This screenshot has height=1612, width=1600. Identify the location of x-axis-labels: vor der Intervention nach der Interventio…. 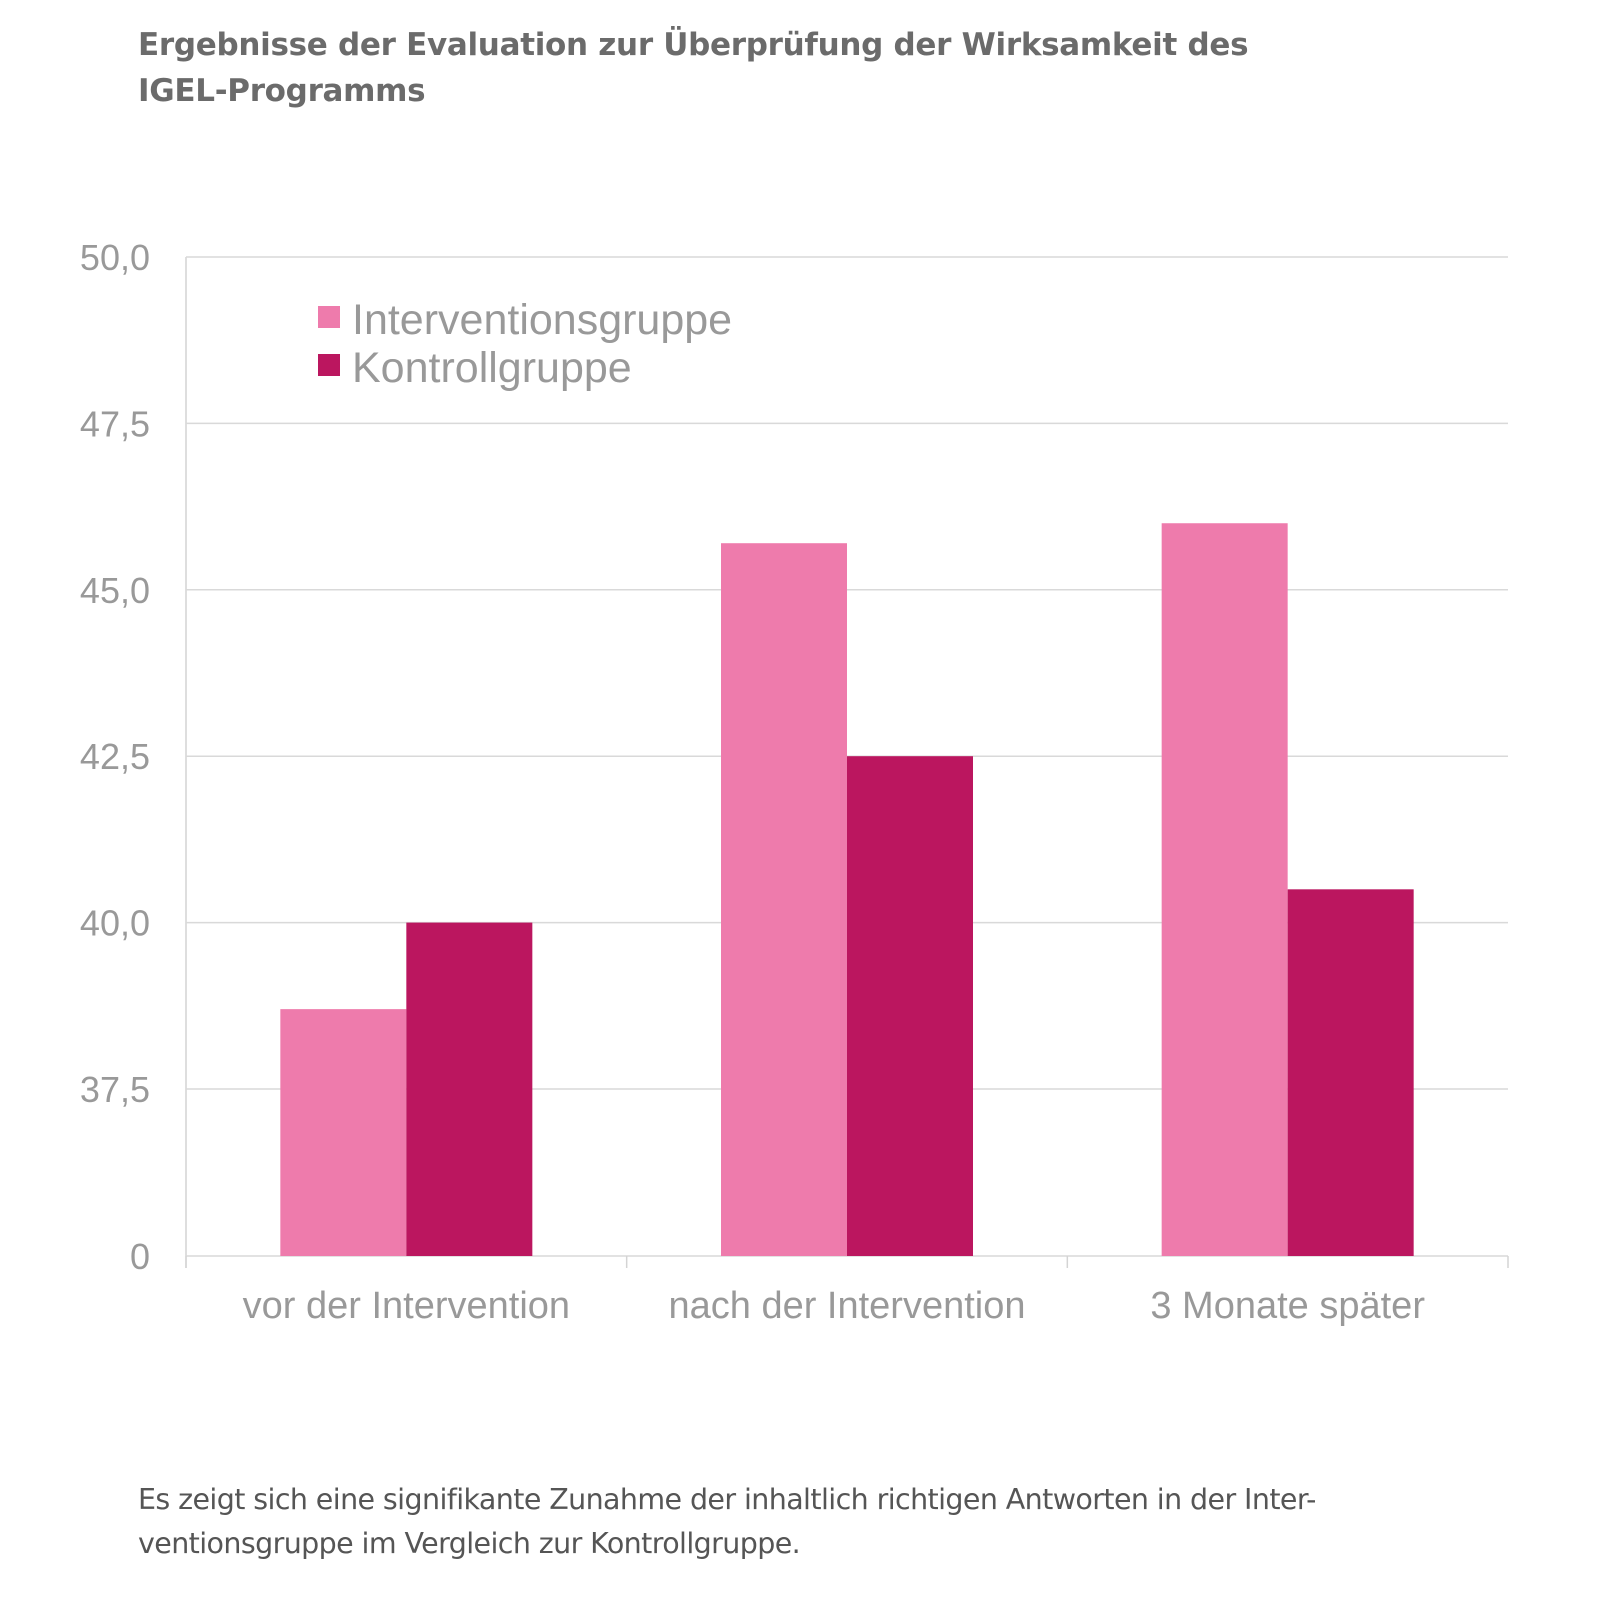
(834, 1306).